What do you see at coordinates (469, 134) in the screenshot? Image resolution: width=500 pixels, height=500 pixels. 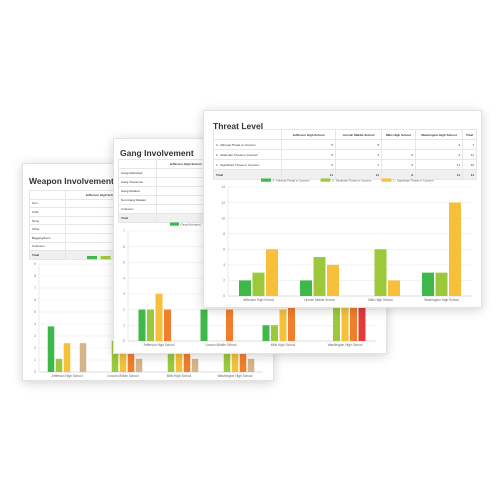 I see `threat-table-header-cell: Total` at bounding box center [469, 134].